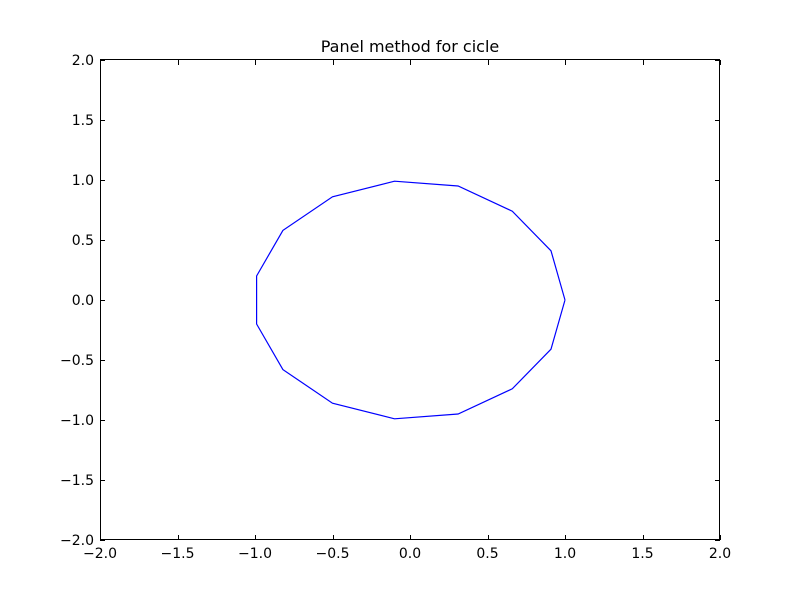 The image size is (800, 600). What do you see at coordinates (487, 554) in the screenshot?
I see `x-tick-label: 0.5` at bounding box center [487, 554].